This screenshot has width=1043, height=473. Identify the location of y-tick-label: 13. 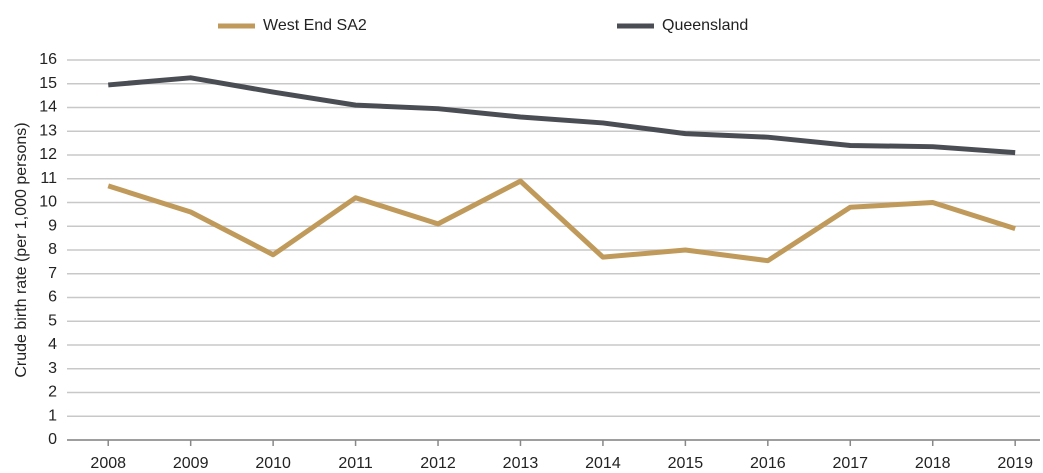
(48, 130).